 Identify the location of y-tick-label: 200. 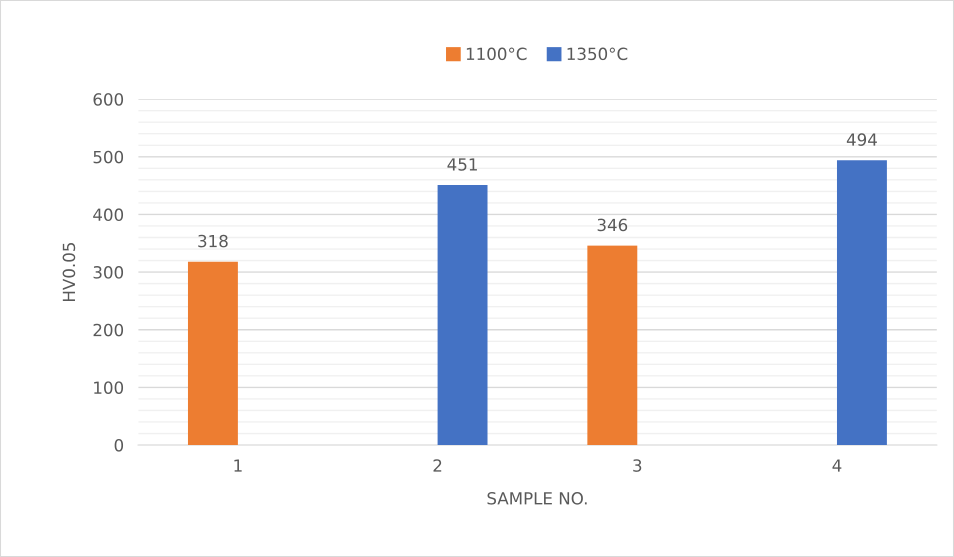
(109, 330).